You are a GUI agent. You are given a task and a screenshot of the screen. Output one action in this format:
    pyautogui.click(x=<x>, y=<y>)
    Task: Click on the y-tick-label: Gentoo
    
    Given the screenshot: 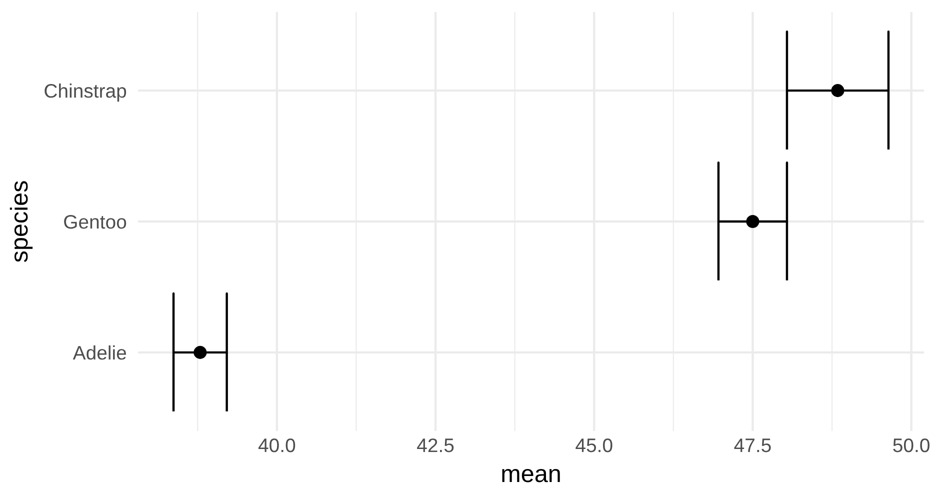 What is the action you would take?
    pyautogui.click(x=95, y=221)
    